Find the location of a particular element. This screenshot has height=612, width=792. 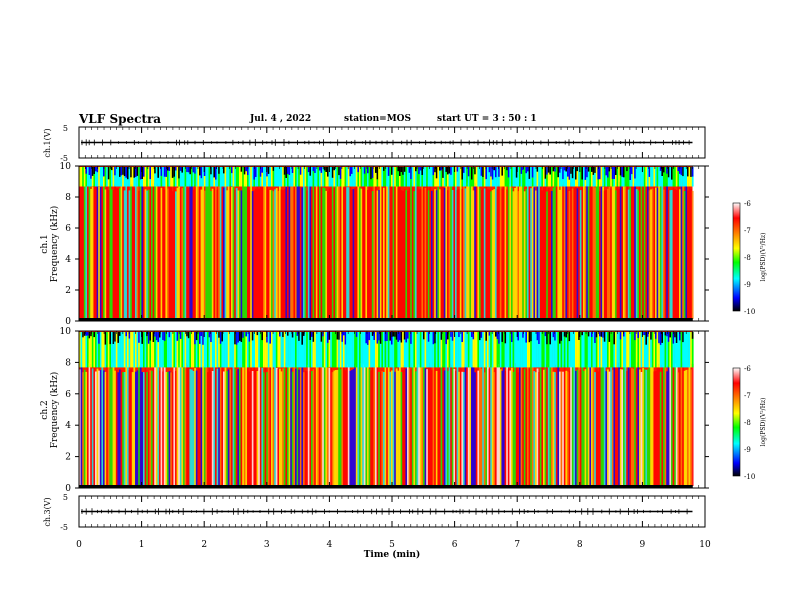

date-label: Jul. 4 , 2022 is located at coordinates (281, 119).